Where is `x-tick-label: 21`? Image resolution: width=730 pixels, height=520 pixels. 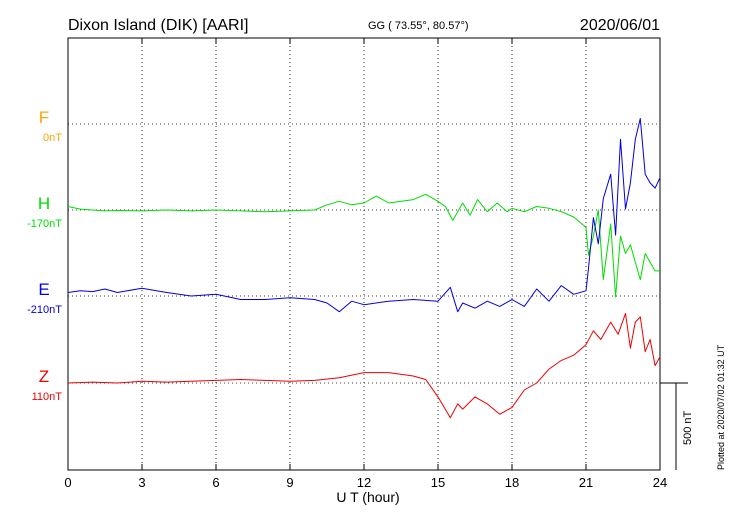
x-tick-label: 21 is located at coordinates (586, 482).